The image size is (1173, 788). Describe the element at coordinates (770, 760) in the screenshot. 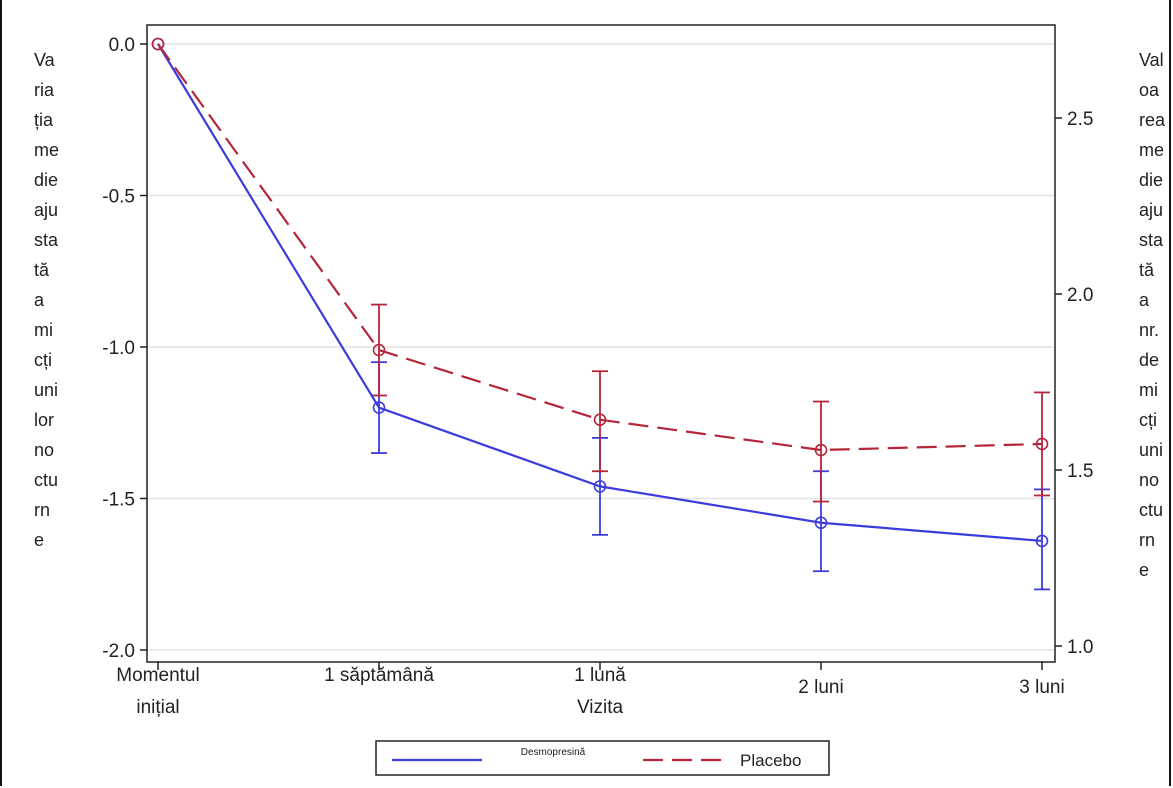

I see `legend-label-placebo: Placebo` at that location.